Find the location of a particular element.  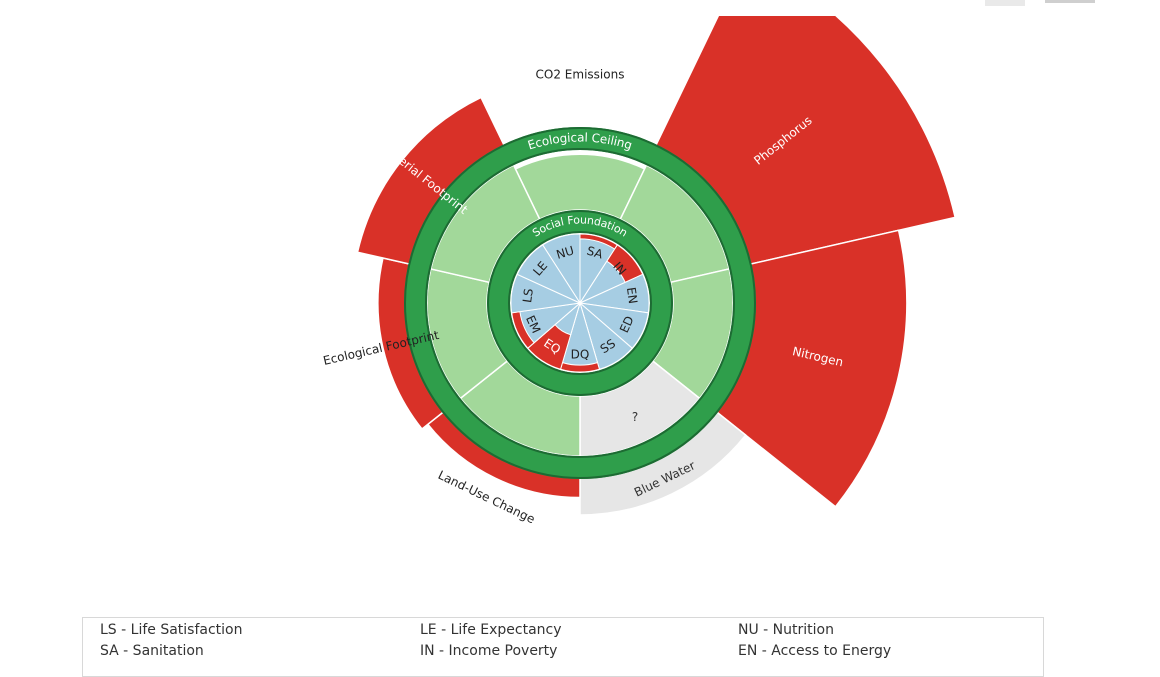

ecological-ceiling-ring-inner-edge is located at coordinates (580, 303).